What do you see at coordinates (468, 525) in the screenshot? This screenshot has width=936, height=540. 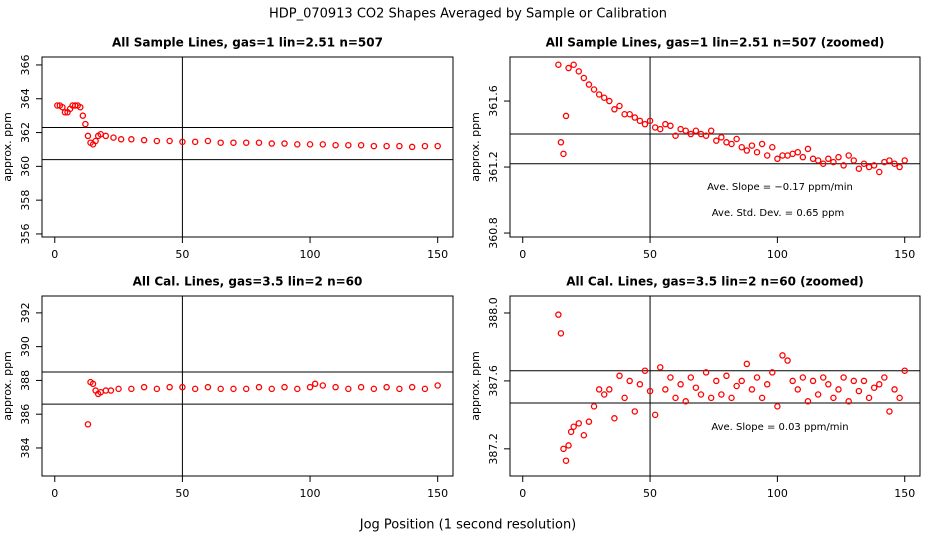 I see `x-axis-label: Jog Position (1 second resolution)` at bounding box center [468, 525].